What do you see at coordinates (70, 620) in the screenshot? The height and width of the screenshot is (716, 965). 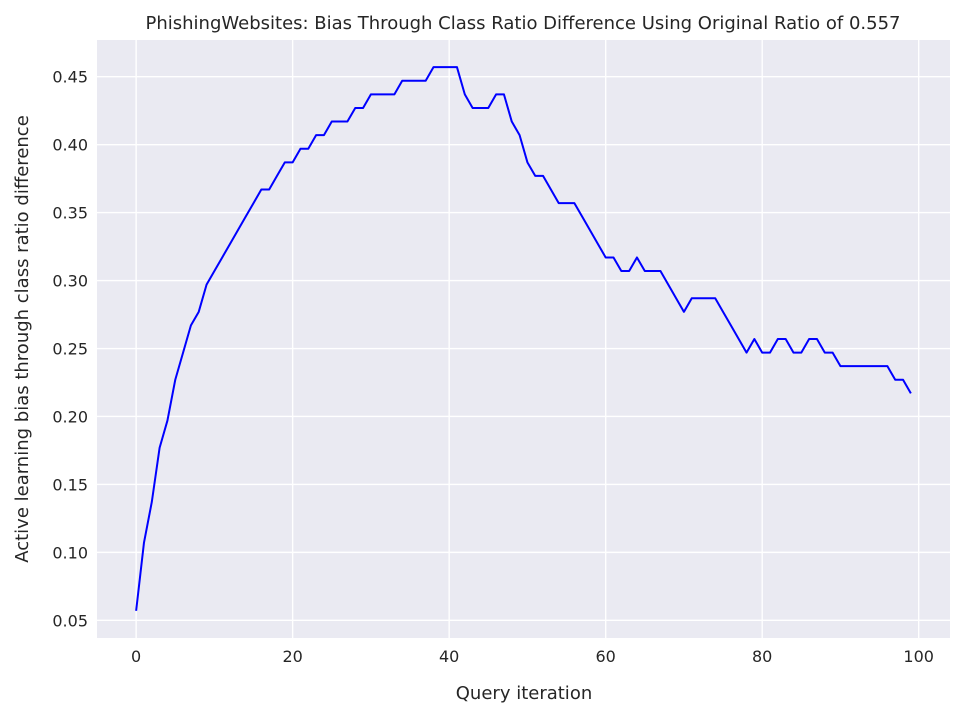 I see `y-tick-label: 0.05` at bounding box center [70, 620].